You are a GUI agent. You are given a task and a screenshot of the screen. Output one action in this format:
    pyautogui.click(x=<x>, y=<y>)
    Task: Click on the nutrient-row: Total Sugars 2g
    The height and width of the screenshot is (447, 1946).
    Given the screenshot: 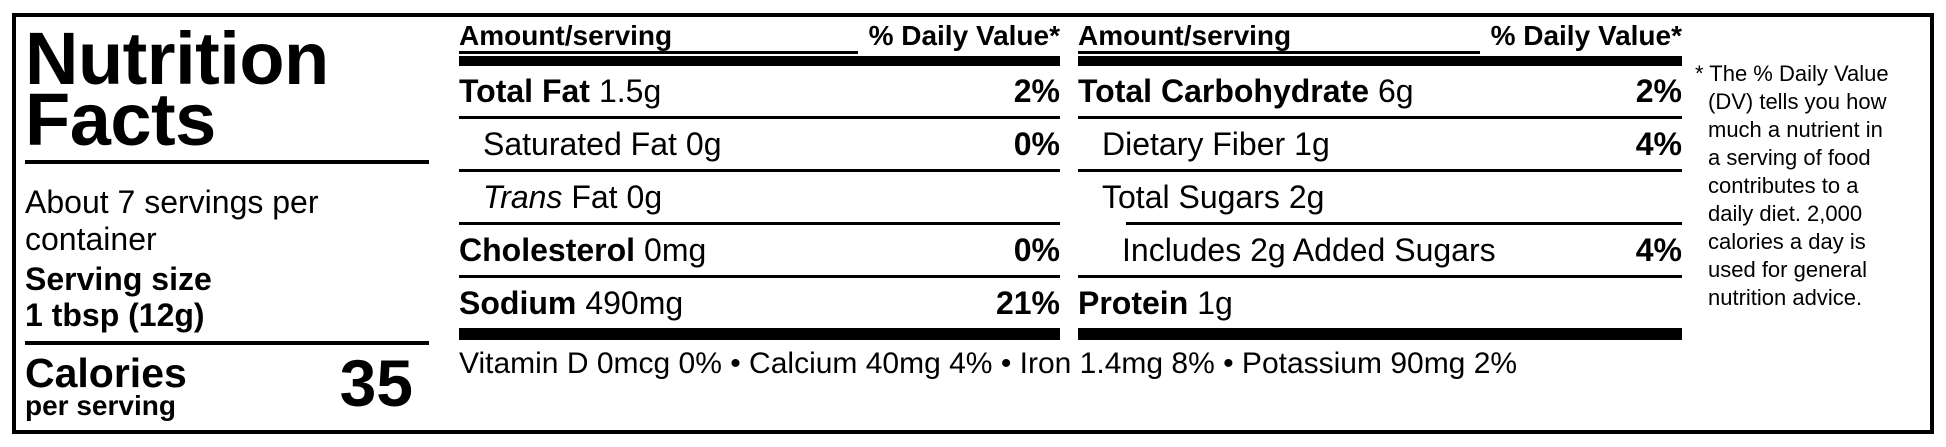 What is the action you would take?
    pyautogui.click(x=1380, y=197)
    